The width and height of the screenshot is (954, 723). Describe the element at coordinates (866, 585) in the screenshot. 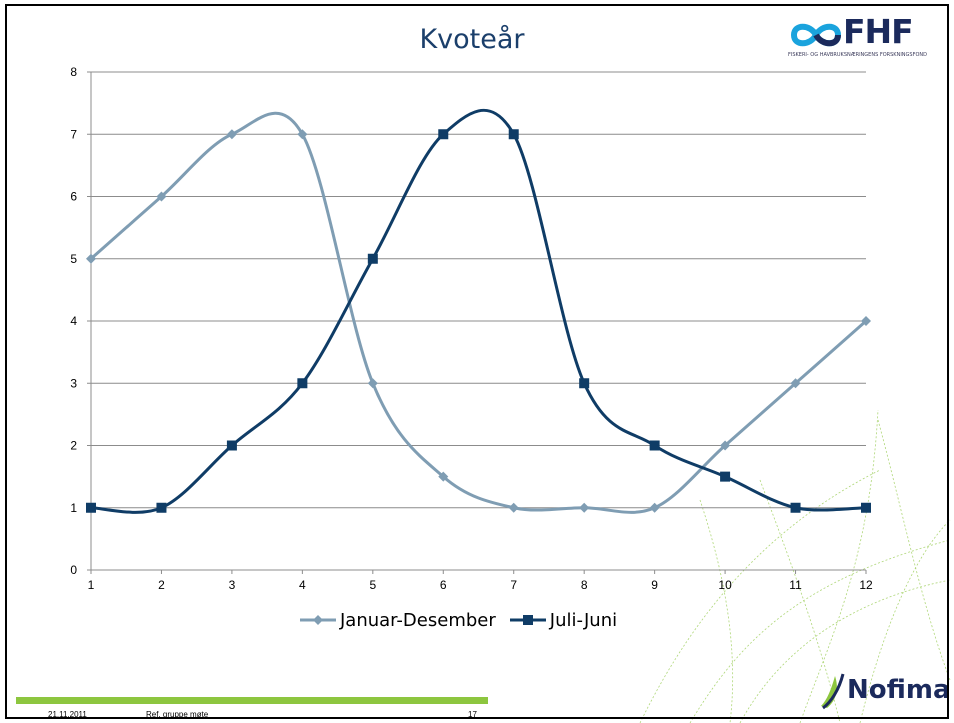

I see `x-tick-label: 12` at that location.